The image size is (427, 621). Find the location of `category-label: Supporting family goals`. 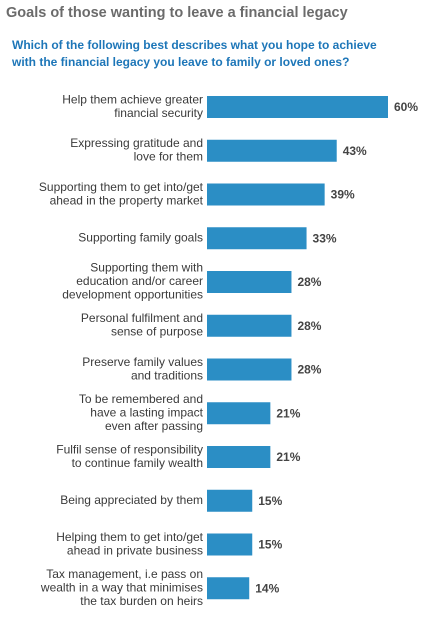

category-label: Supporting family goals is located at coordinates (140, 237).